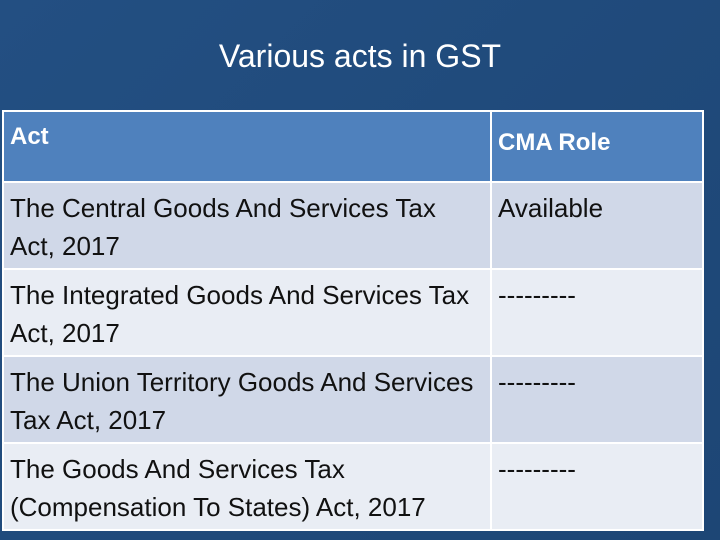 This screenshot has height=540, width=720. Describe the element at coordinates (247, 146) in the screenshot. I see `header-cell: Act` at that location.